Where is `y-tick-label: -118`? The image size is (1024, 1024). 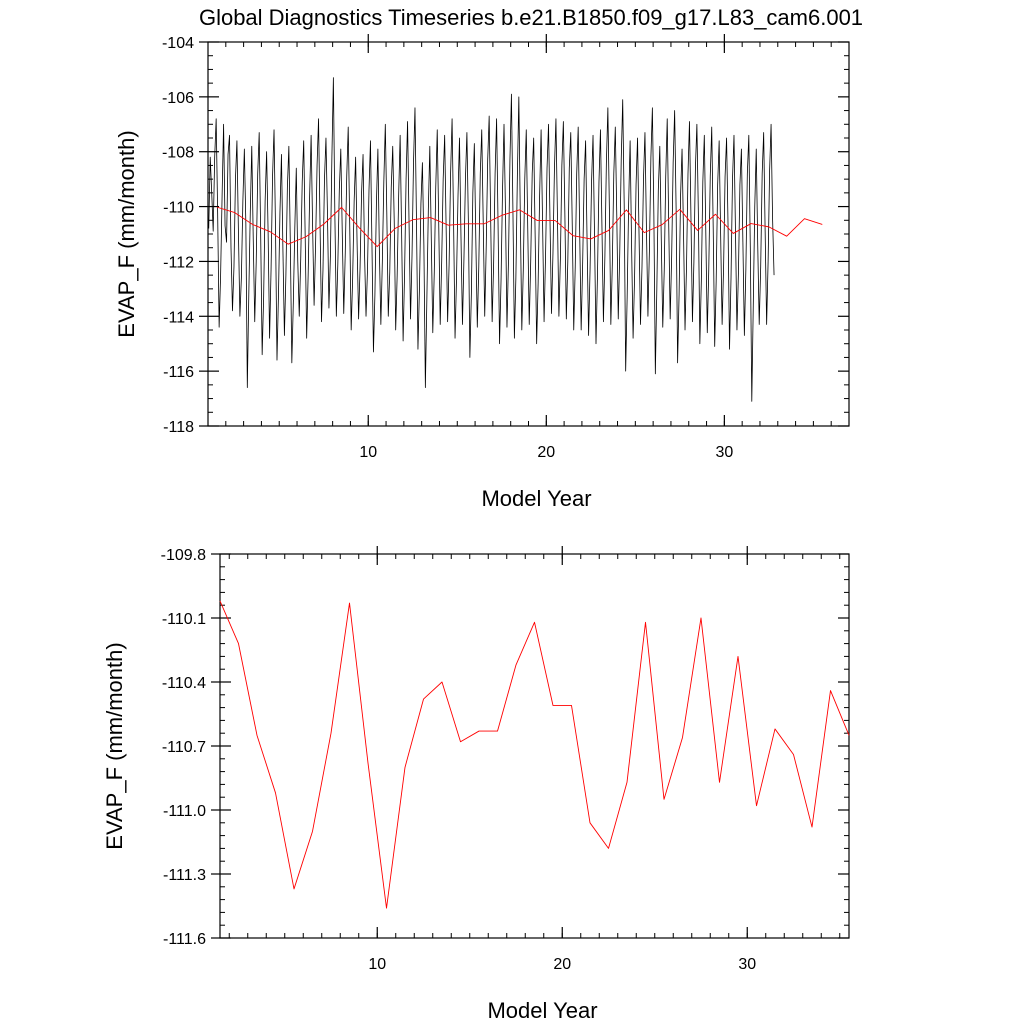
y-tick-label: -118 is located at coordinates (178, 427).